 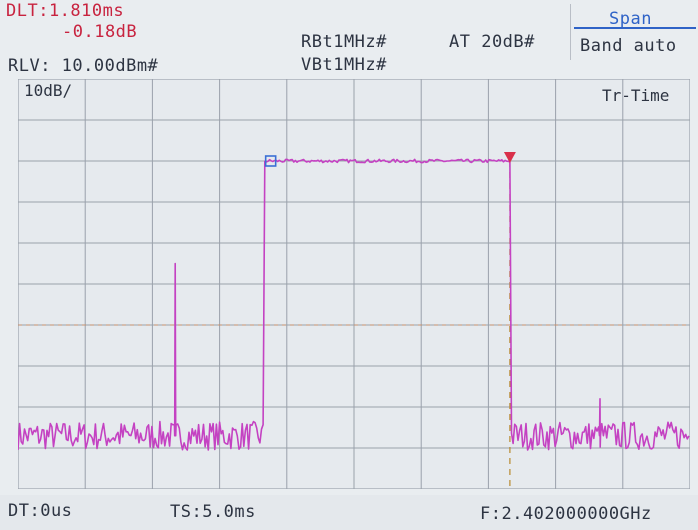 I want to click on delta-marker, so click(x=509, y=157).